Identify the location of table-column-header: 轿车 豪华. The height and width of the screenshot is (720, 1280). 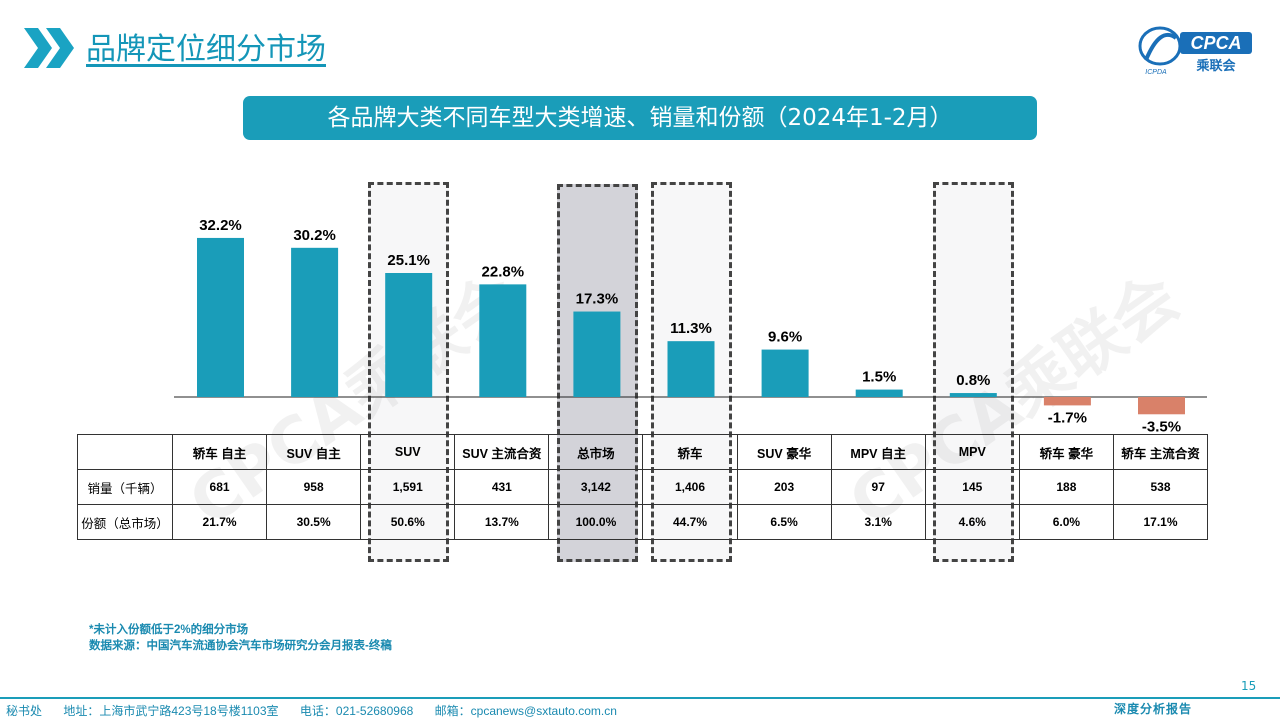
(1066, 452).